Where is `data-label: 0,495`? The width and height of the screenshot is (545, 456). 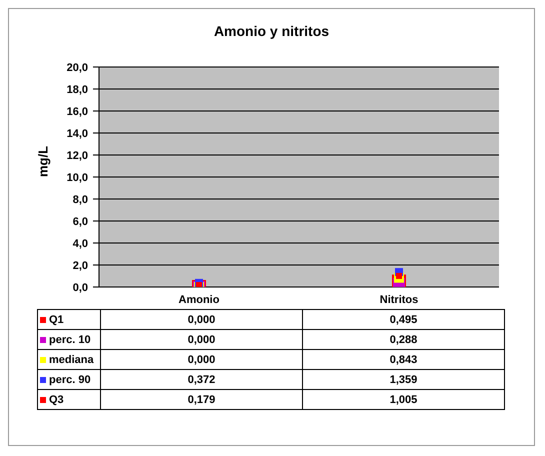
data-label: 0,495 is located at coordinates (403, 320).